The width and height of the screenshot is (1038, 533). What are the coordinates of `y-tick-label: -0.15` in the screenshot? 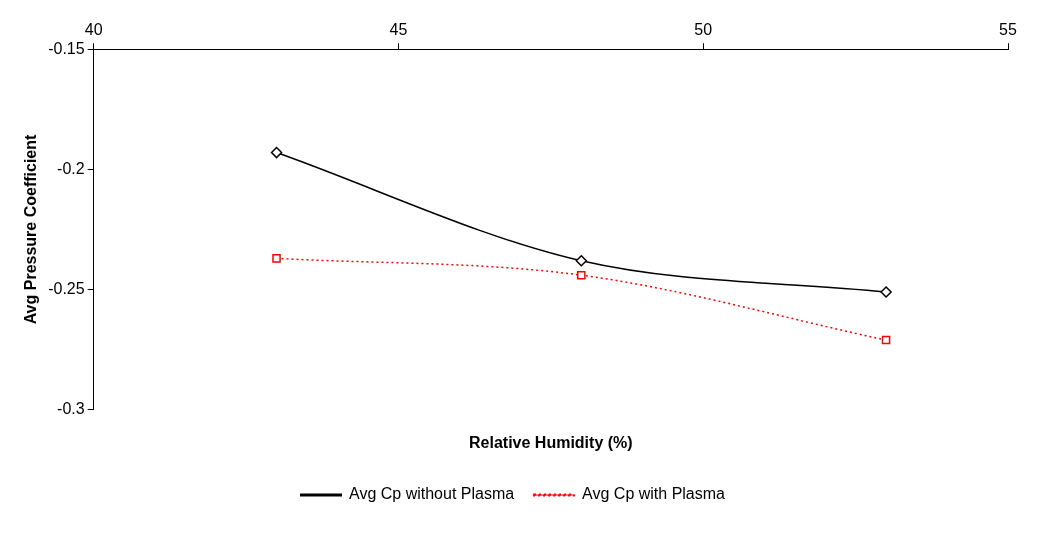 It's located at (66, 48).